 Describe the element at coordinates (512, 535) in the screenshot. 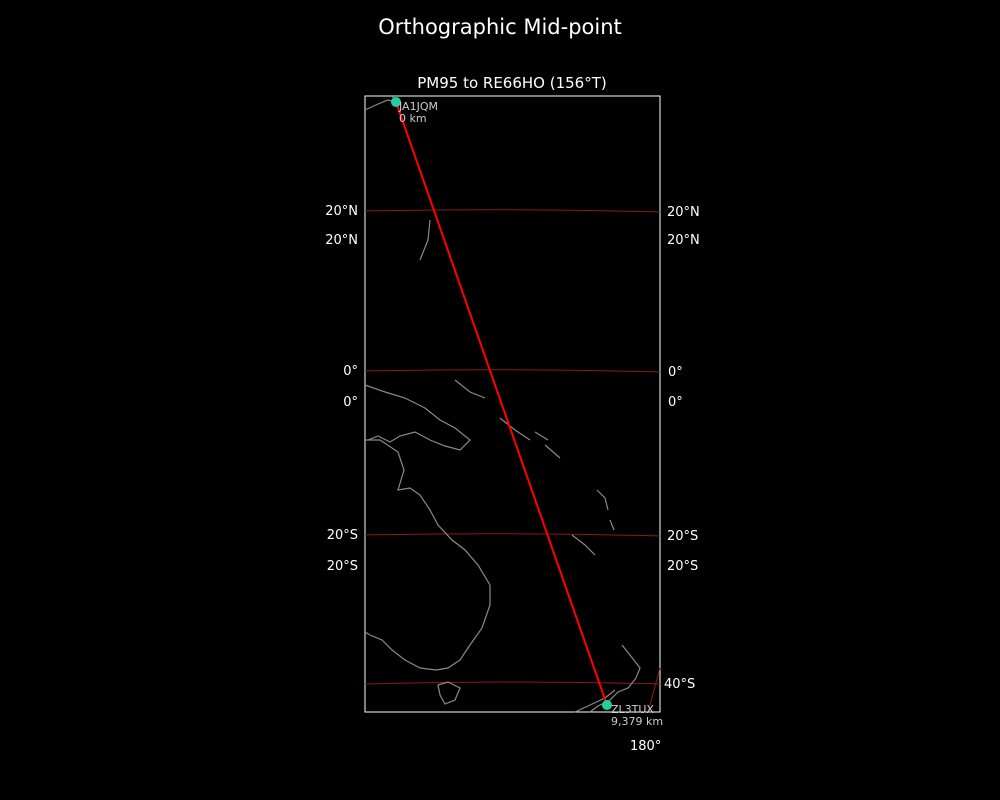

I see `gridline-20s` at that location.